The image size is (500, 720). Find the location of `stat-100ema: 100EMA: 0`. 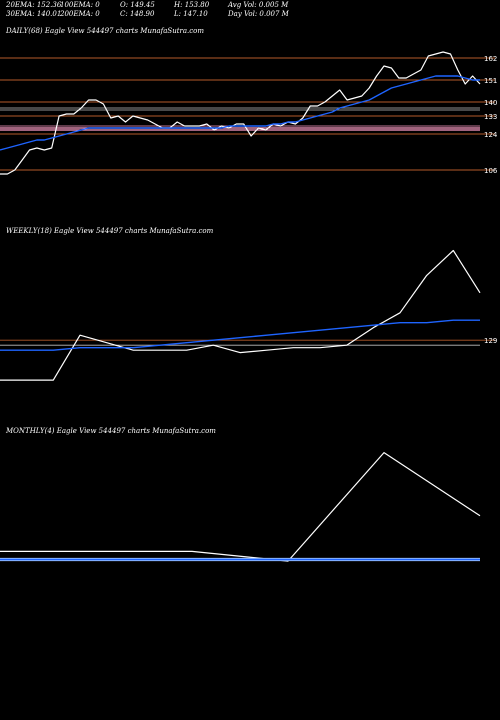

stat-100ema: 100EMA: 0 is located at coordinates (80, 5).